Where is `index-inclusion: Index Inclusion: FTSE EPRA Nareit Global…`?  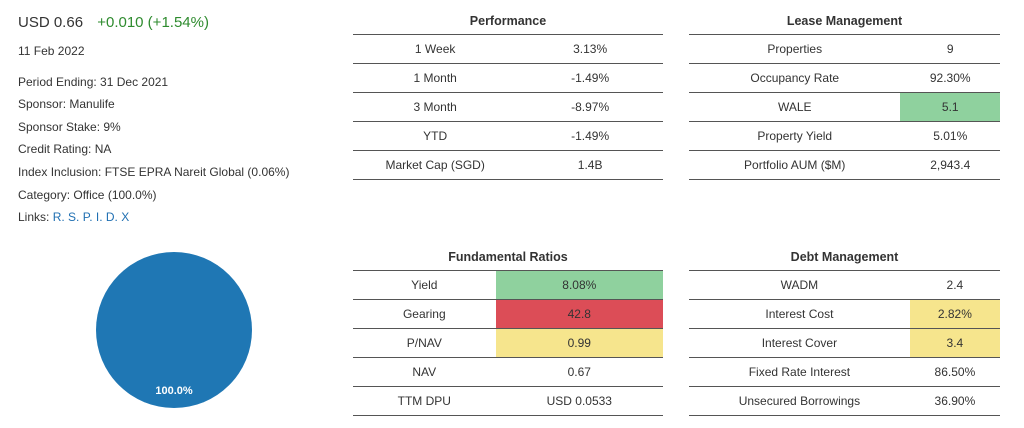 index-inclusion: Index Inclusion: FTSE EPRA Nareit Global… is located at coordinates (154, 171).